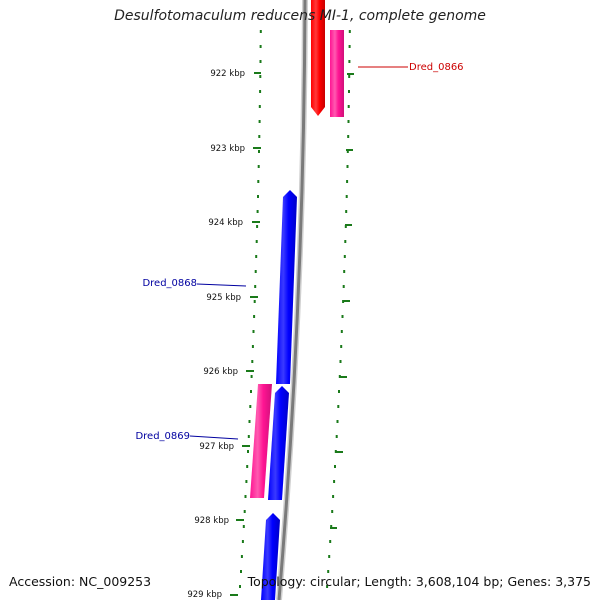 This screenshot has height=600, width=600. What do you see at coordinates (204, 595) in the screenshot?
I see `tick-label: 929 kbp` at bounding box center [204, 595].